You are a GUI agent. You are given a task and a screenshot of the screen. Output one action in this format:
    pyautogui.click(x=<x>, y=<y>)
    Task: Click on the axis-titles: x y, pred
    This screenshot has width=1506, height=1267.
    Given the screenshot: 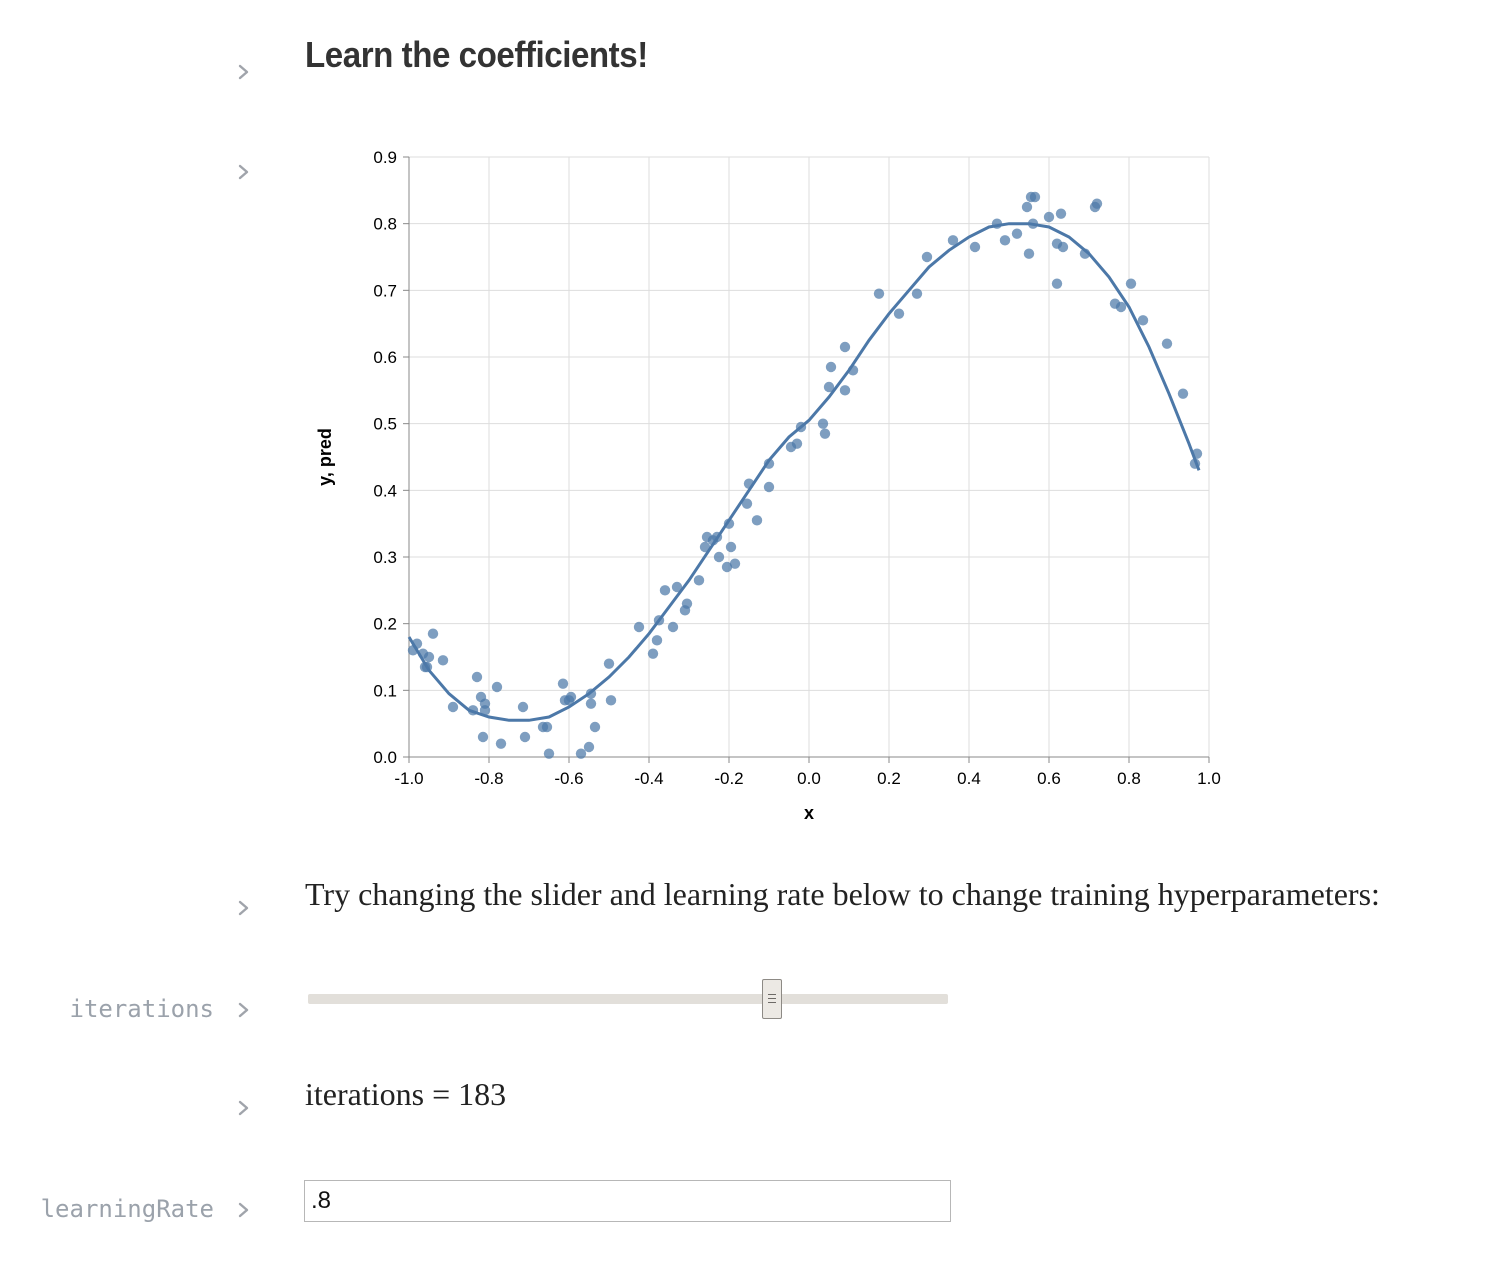 What is the action you would take?
    pyautogui.click(x=564, y=625)
    